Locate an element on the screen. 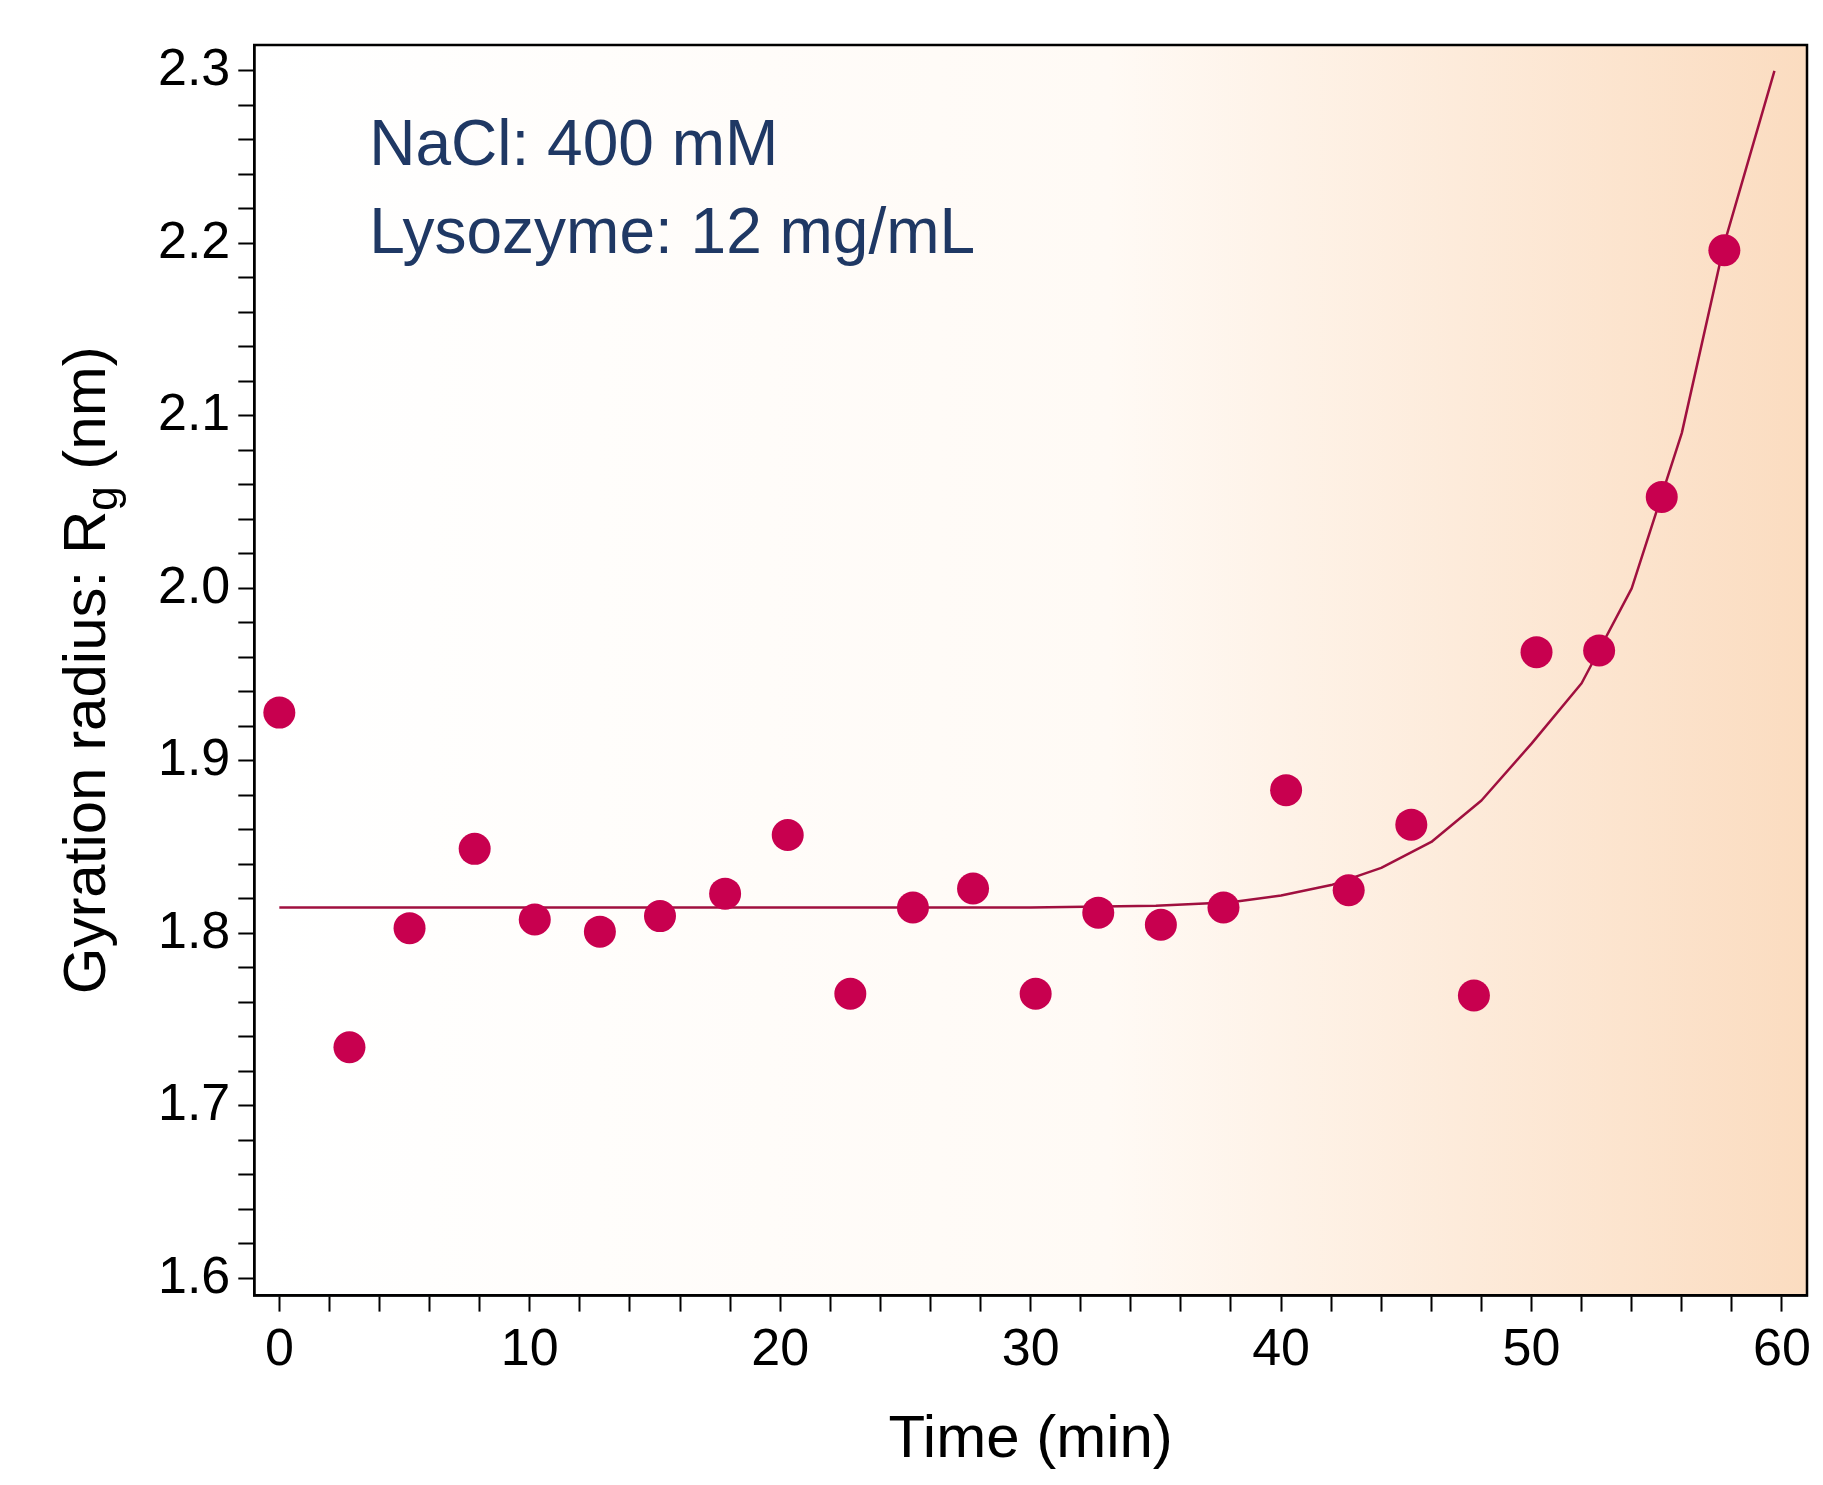  x-tick-label: 50 is located at coordinates (1531, 1347).